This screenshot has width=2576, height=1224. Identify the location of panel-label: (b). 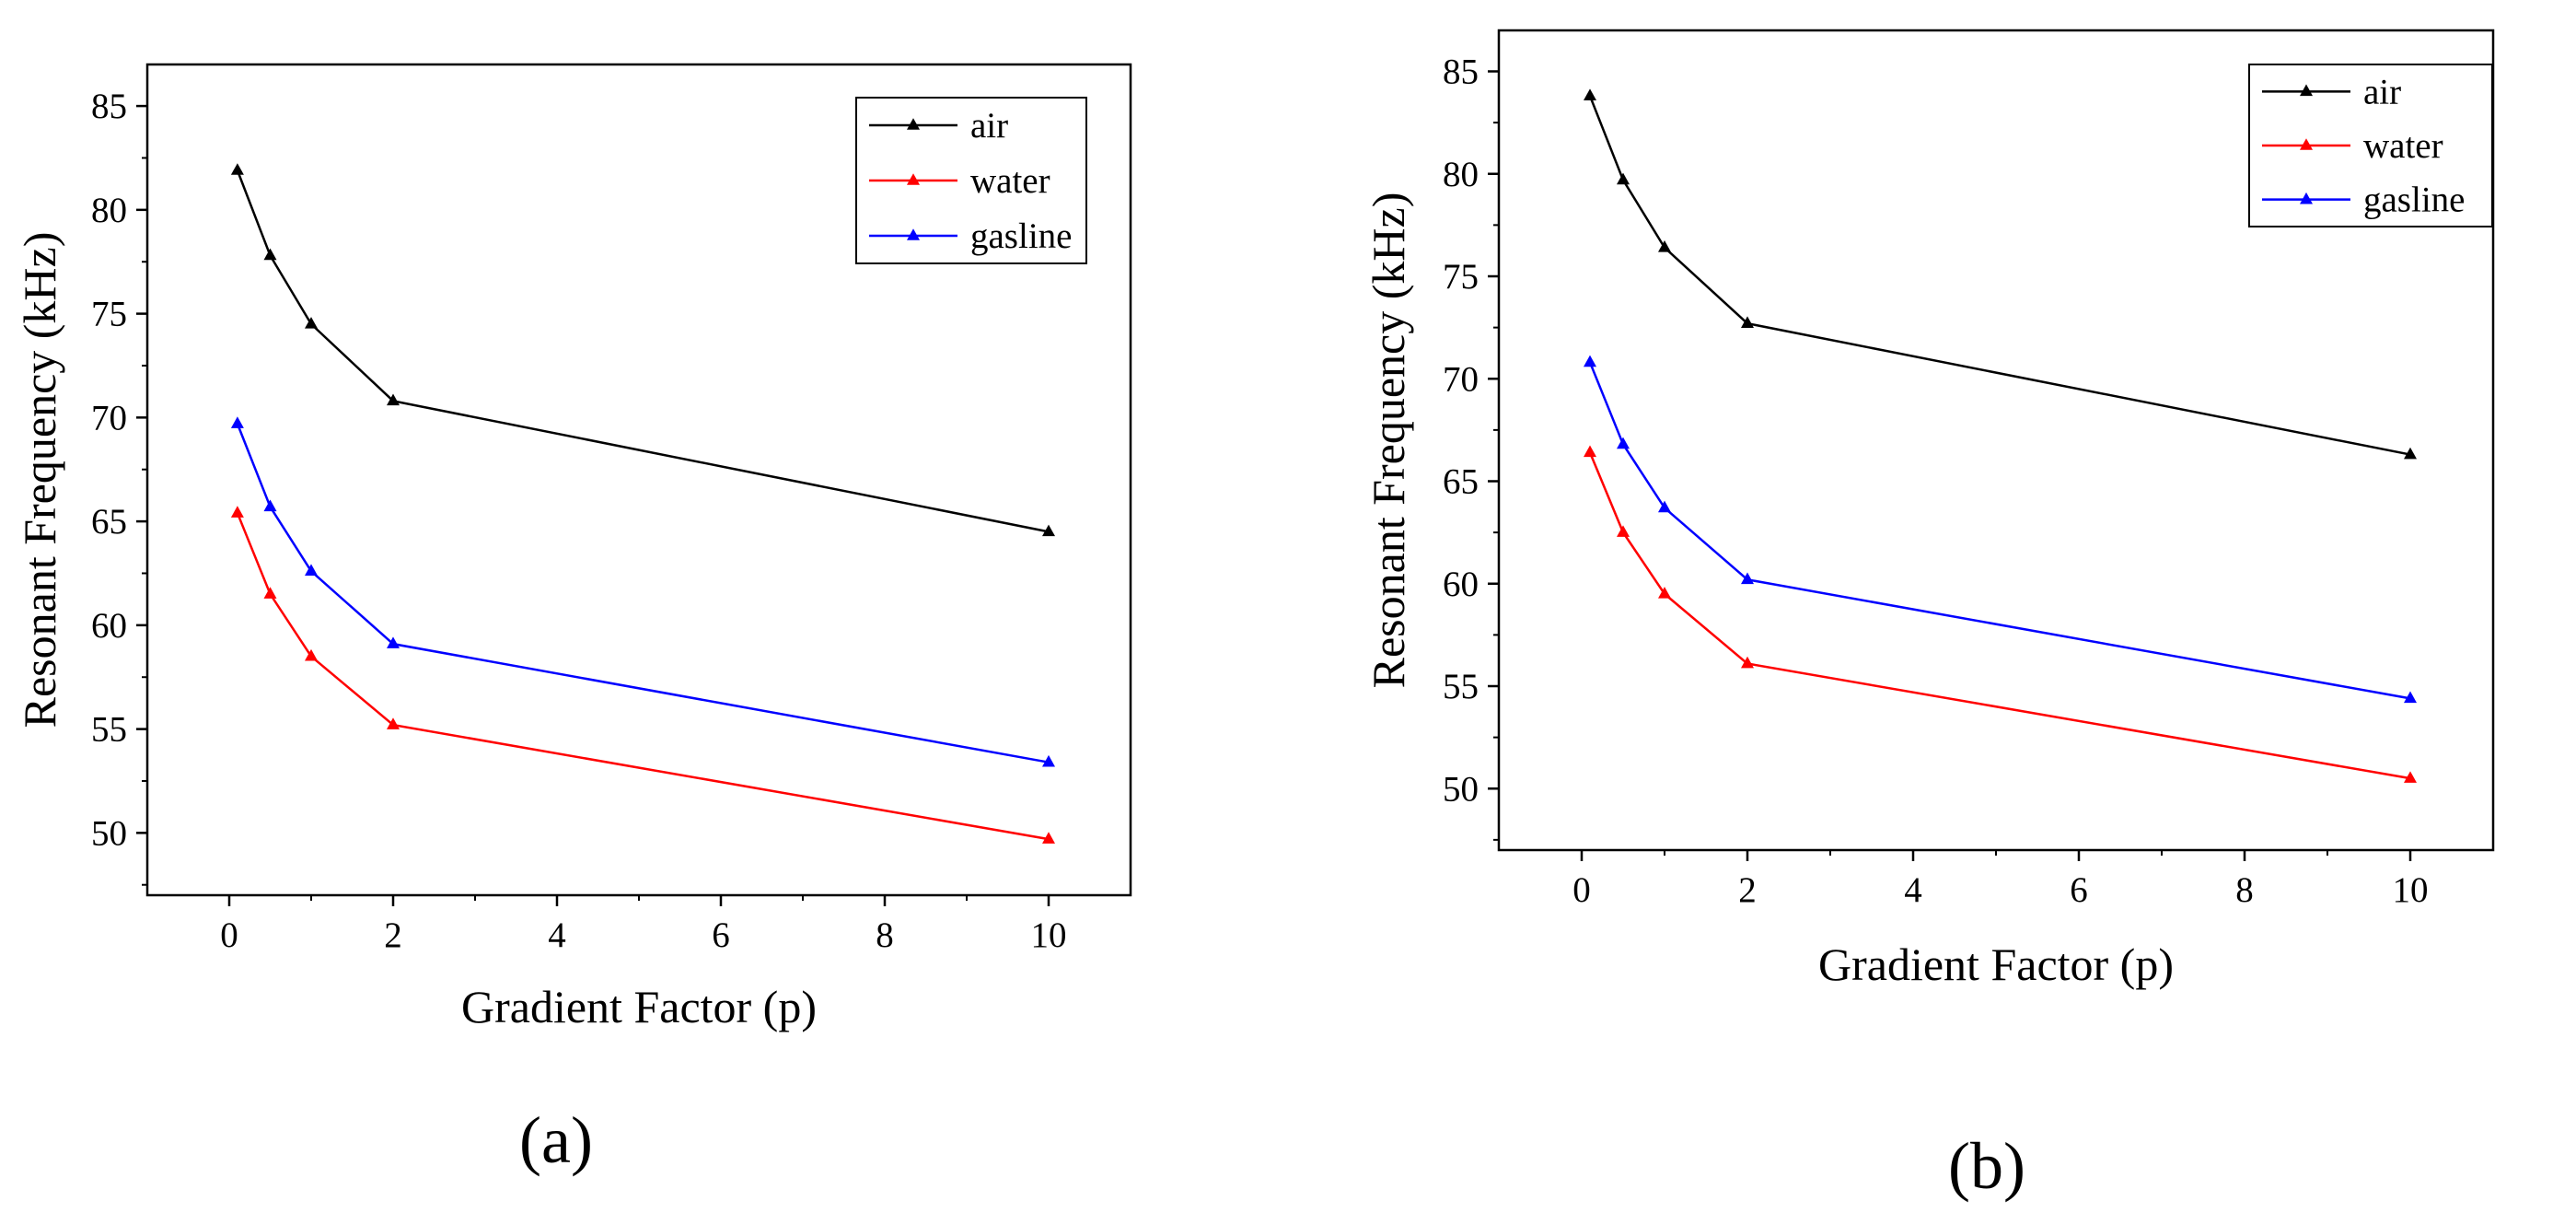
(1986, 1166).